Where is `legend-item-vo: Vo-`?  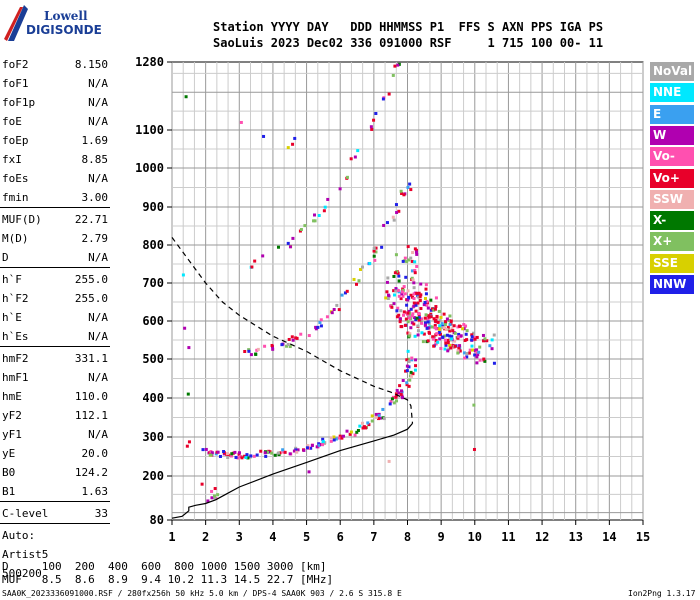 legend-item-vo: Vo- is located at coordinates (672, 157).